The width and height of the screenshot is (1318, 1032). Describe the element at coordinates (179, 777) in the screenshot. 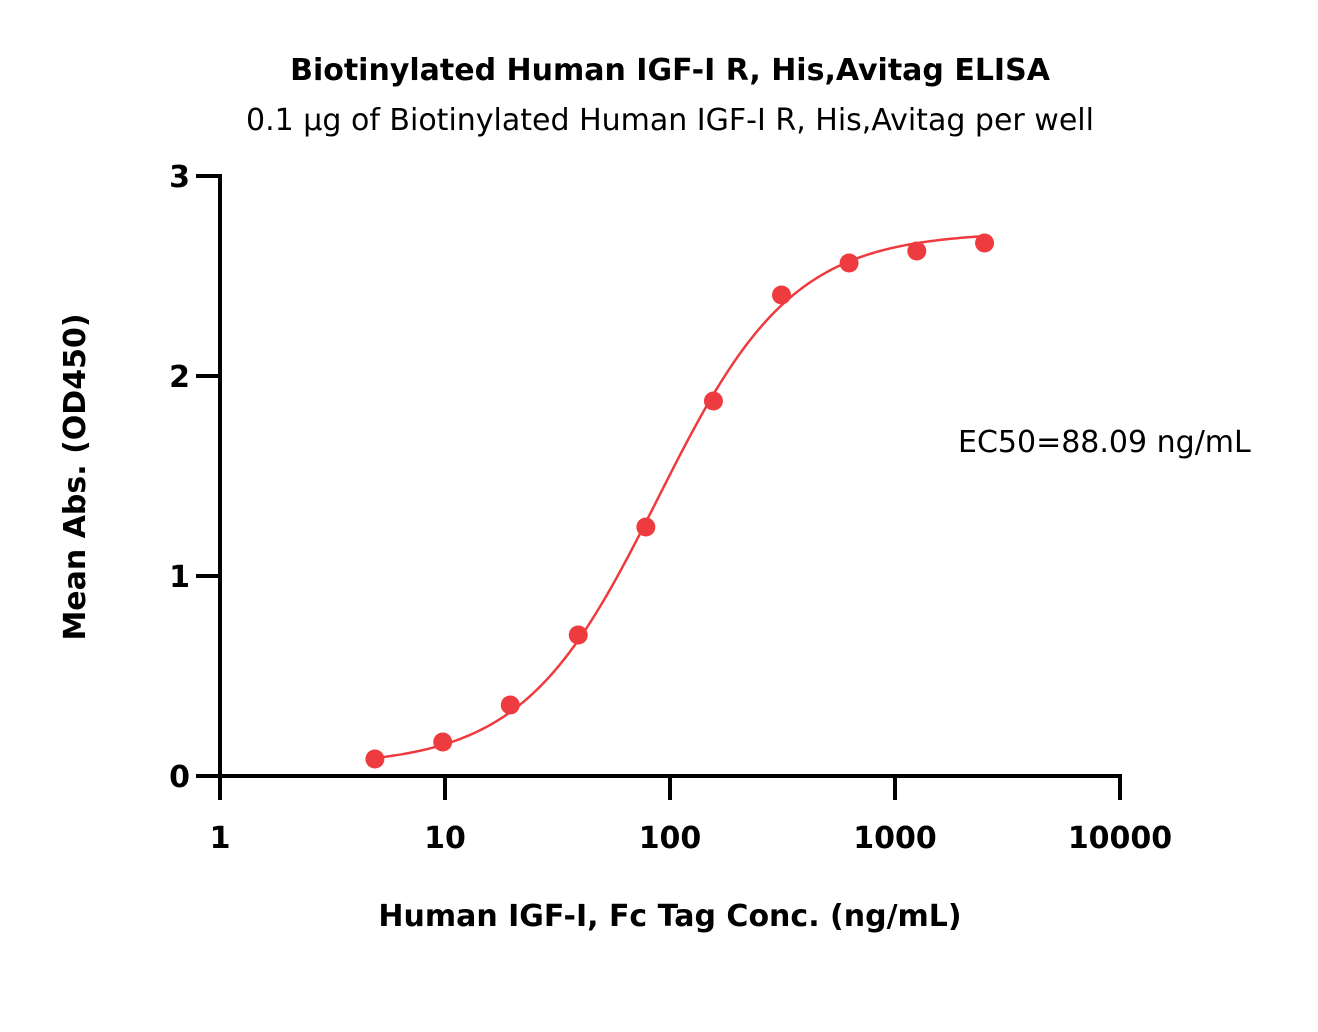

I see `y-tick-label: 0` at that location.